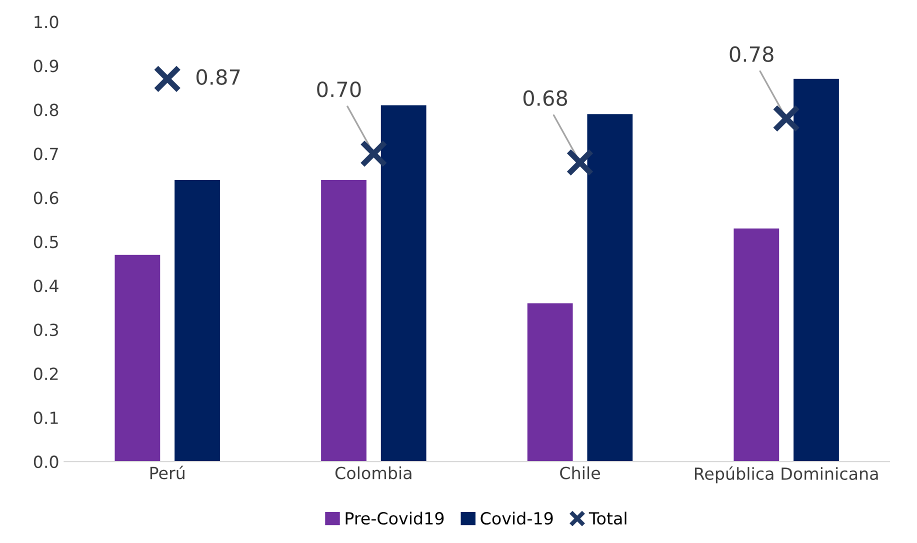 The height and width of the screenshot is (543, 917). Describe the element at coordinates (46, 242) in the screenshot. I see `y-tick-label: 0.5` at that location.